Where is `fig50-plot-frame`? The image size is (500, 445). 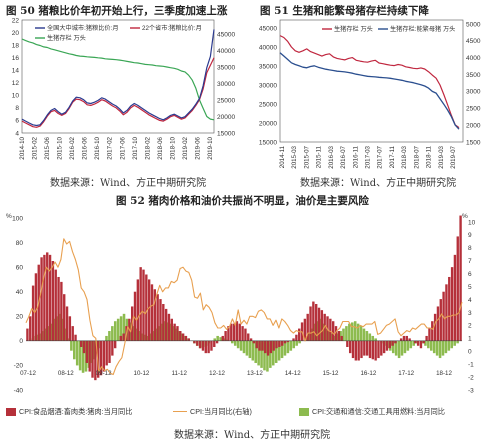
fig50-plot-frame is located at coordinates (118, 76).